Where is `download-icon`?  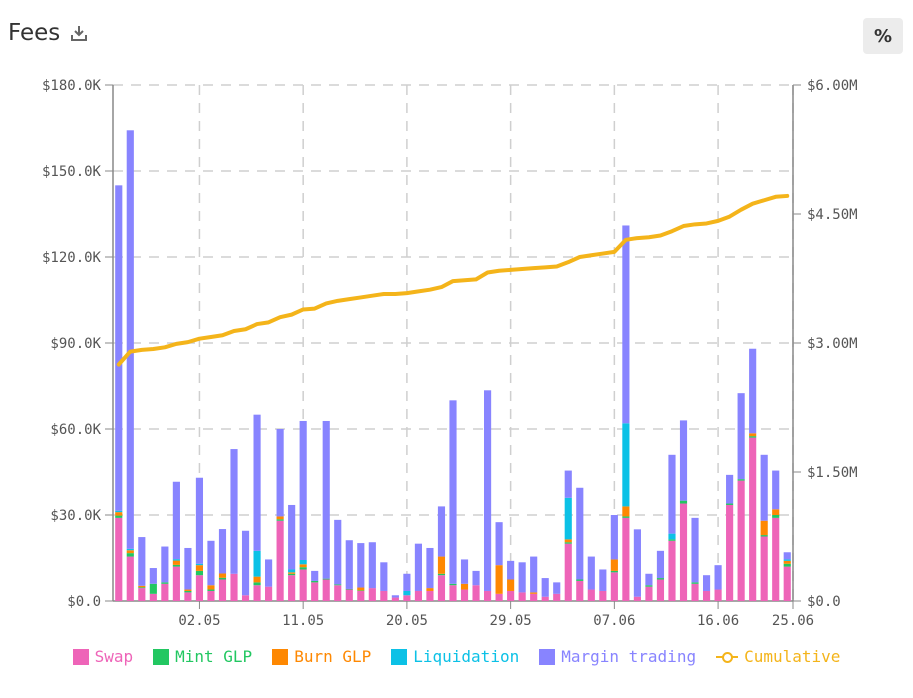 download-icon is located at coordinates (79, 33).